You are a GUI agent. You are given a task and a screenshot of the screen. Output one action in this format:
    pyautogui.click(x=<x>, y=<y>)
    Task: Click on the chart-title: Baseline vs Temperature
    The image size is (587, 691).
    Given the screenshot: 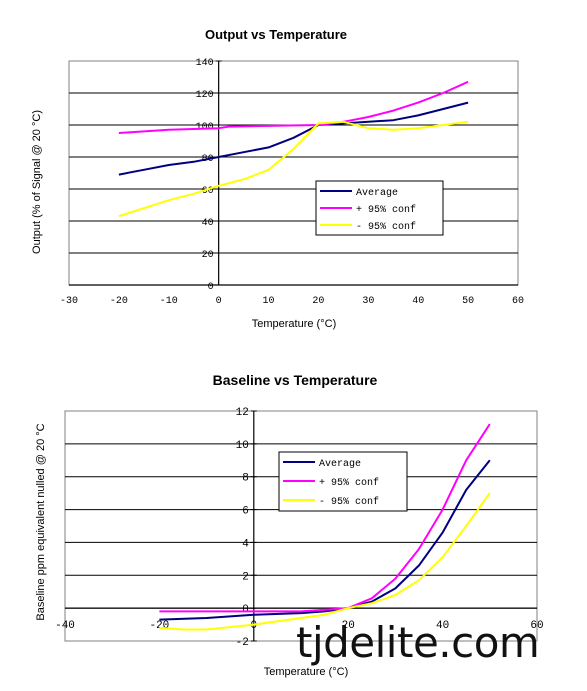 What is the action you would take?
    pyautogui.click(x=295, y=380)
    